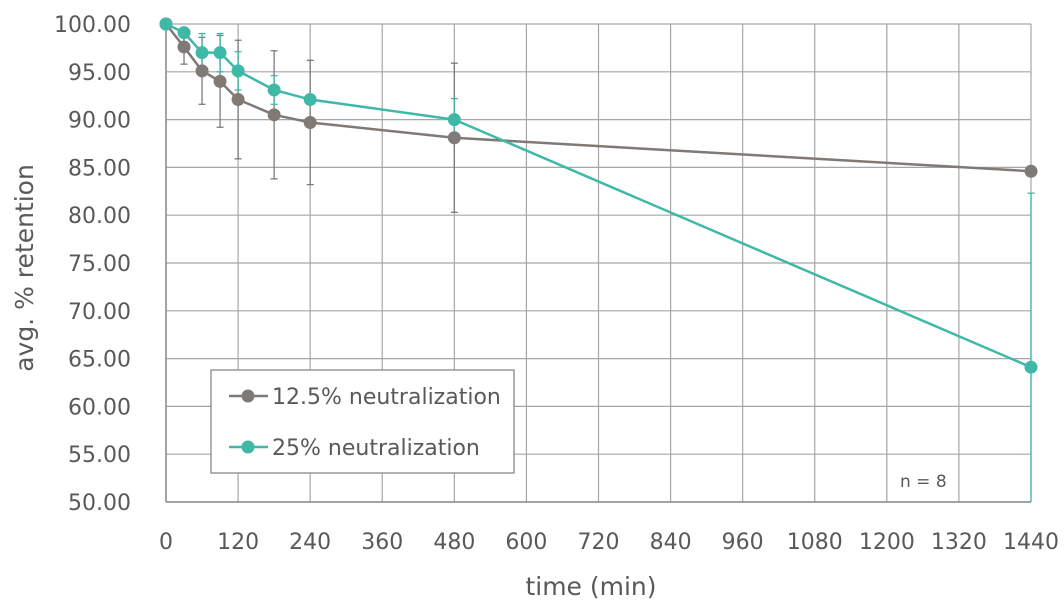 The image size is (1064, 602). What do you see at coordinates (92, 25) in the screenshot?
I see `y-tick-label: 100.00` at bounding box center [92, 25].